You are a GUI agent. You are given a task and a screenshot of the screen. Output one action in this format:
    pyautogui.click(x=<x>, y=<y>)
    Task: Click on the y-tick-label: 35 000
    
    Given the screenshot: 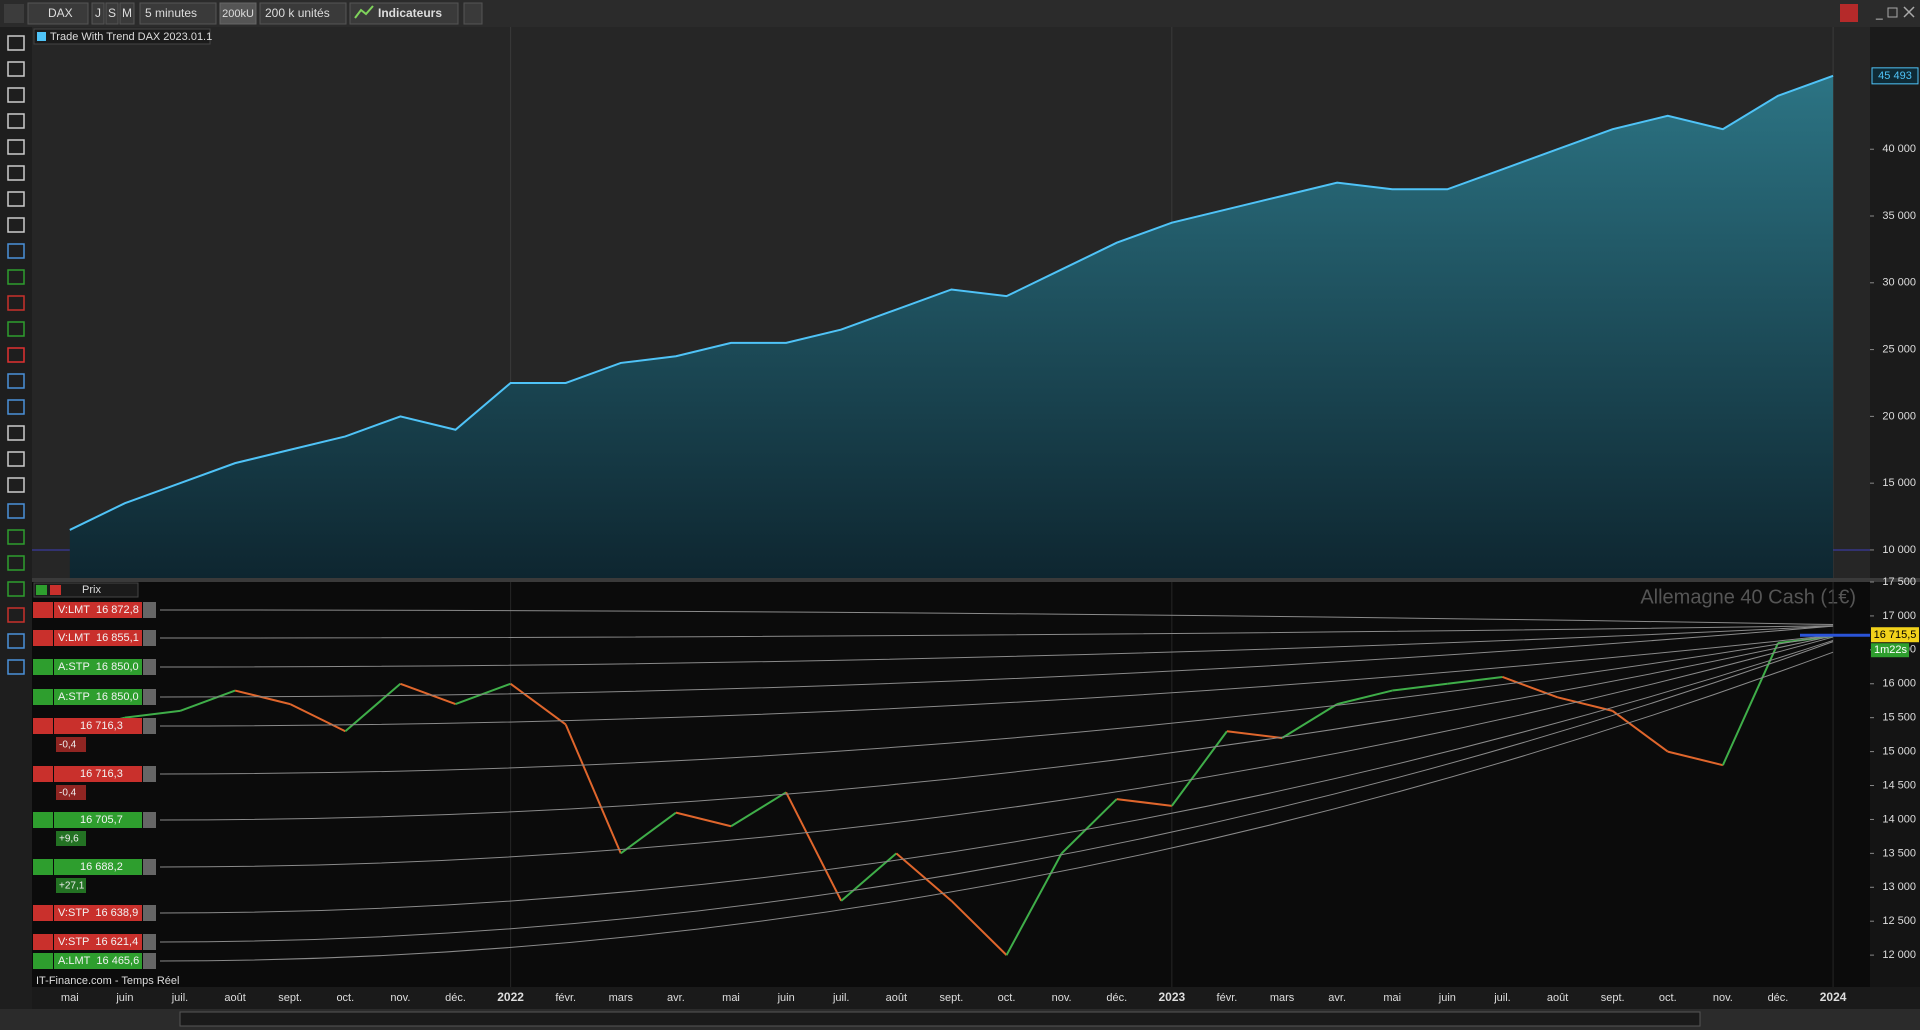 What is the action you would take?
    pyautogui.click(x=1899, y=216)
    